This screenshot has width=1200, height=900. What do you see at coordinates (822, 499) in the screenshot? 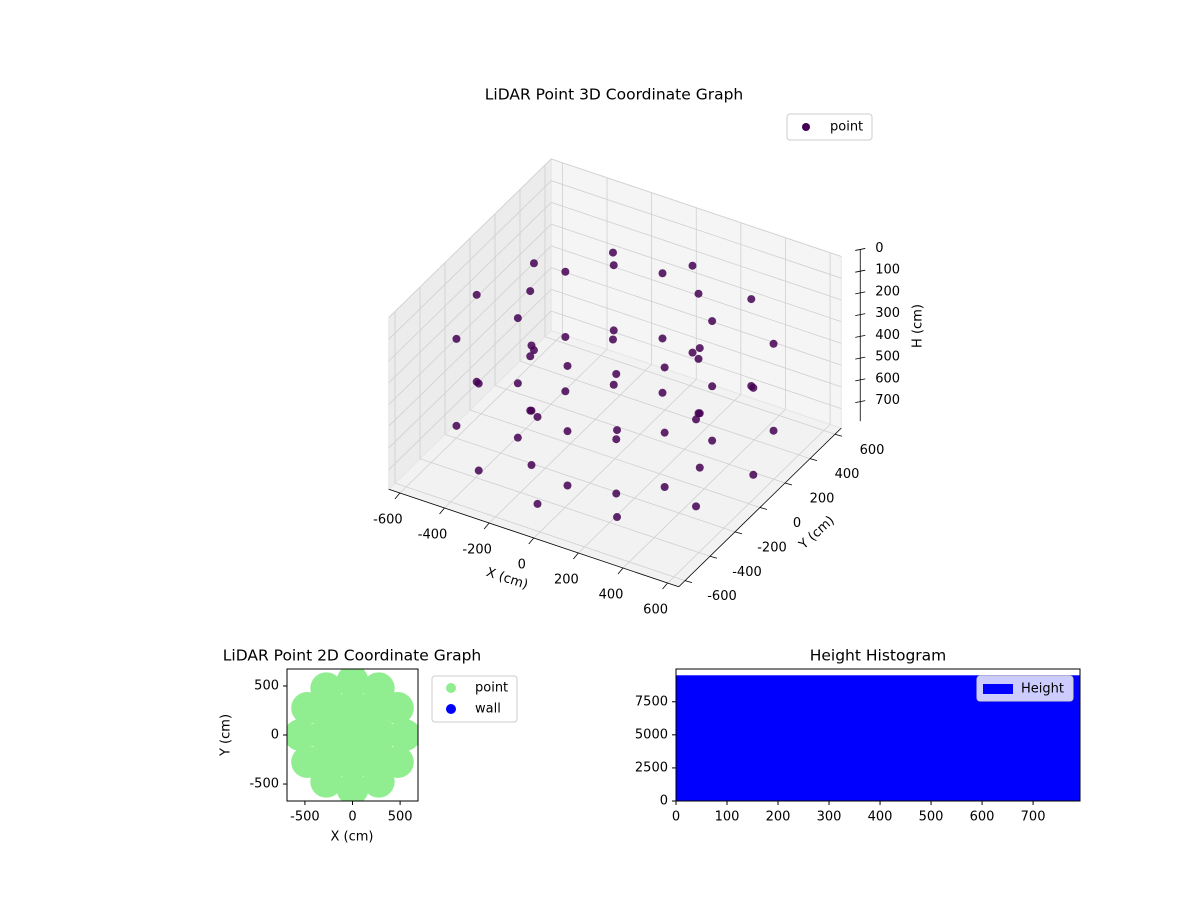
I see `y-tick-label: 200` at bounding box center [822, 499].